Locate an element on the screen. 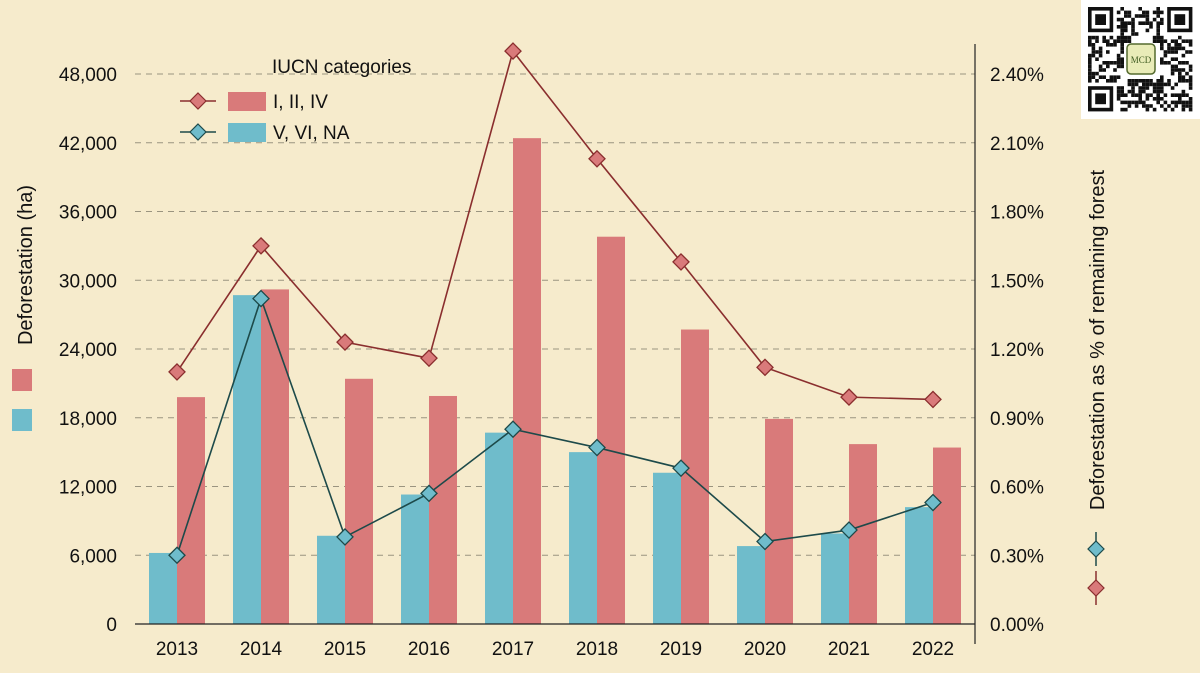 The width and height of the screenshot is (1200, 673). point-i-ii-iv-2022 is located at coordinates (933, 399).